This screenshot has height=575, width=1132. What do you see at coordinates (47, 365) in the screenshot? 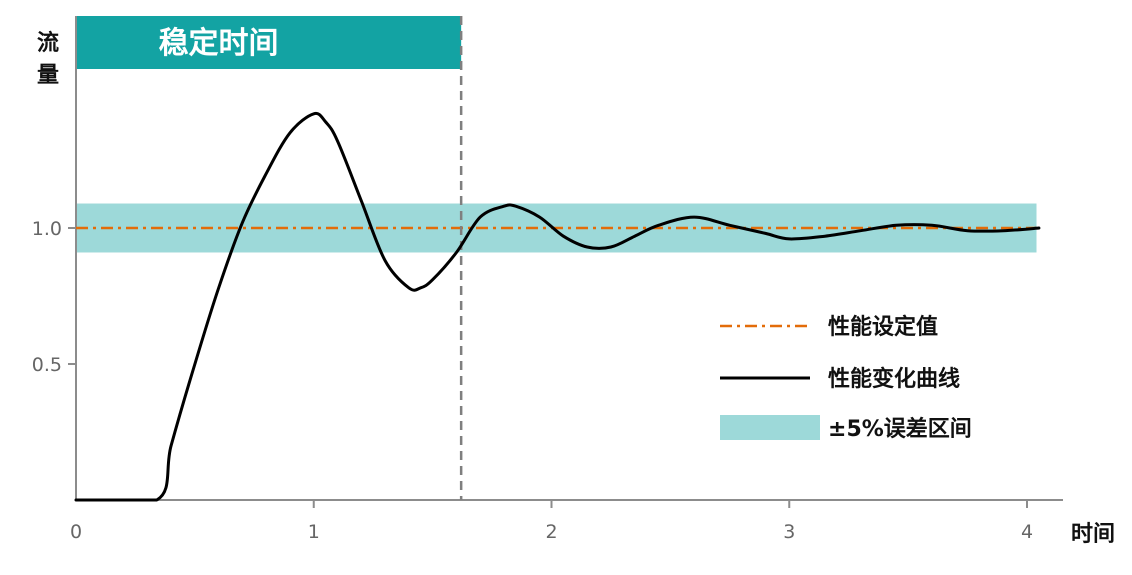
I see `y-tick-label: 0.5` at bounding box center [47, 365].